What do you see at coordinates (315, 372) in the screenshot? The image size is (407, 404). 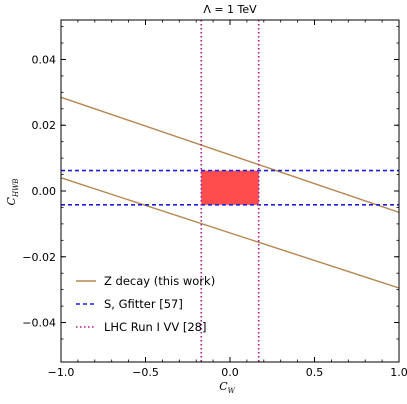 I see `x-tick-label: 0.5` at bounding box center [315, 372].